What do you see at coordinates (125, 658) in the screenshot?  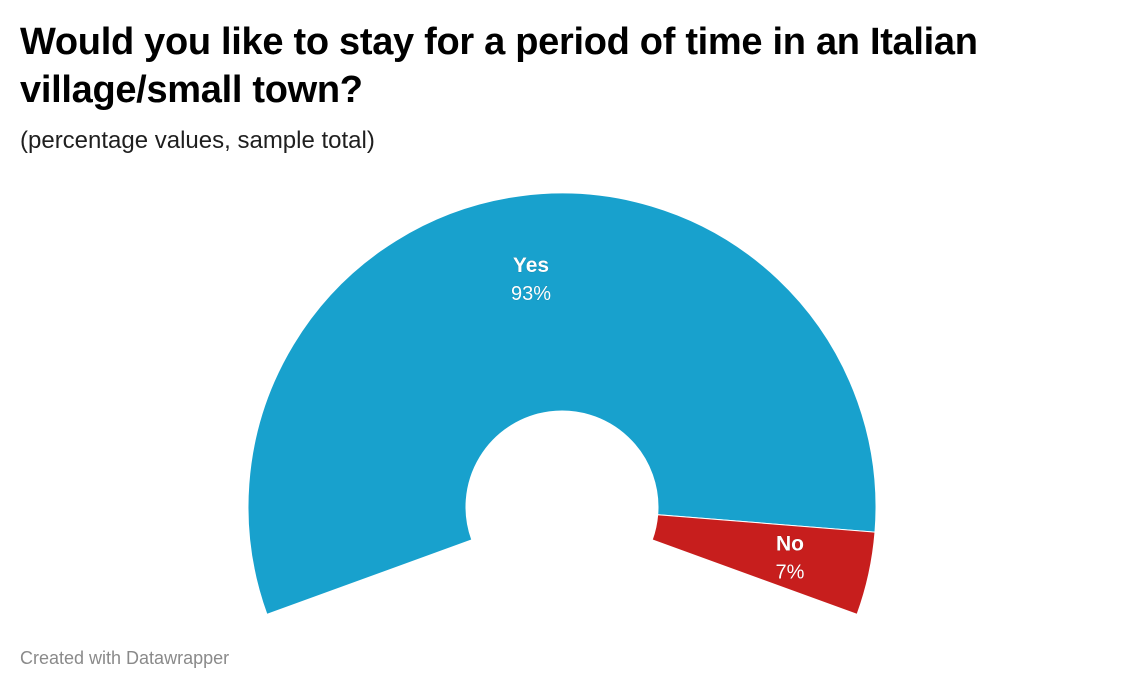 I see `datawrapper-credit: Created with Datawrapper` at bounding box center [125, 658].